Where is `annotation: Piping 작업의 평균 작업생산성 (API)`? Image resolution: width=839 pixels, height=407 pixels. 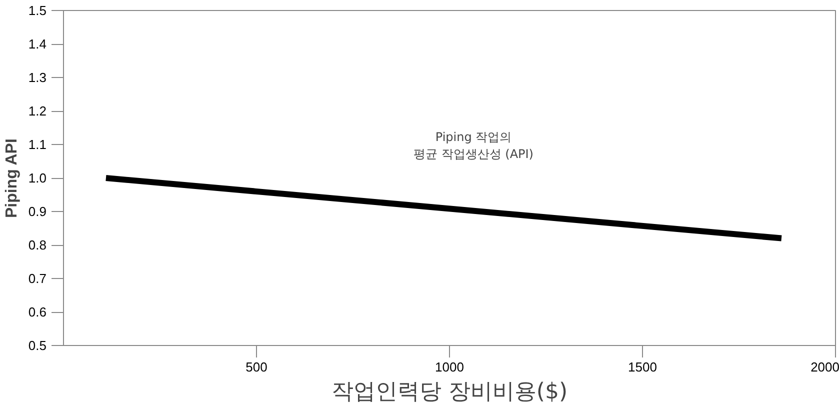 annotation: Piping 작업의 평균 작업생산성 (API) is located at coordinates (474, 145).